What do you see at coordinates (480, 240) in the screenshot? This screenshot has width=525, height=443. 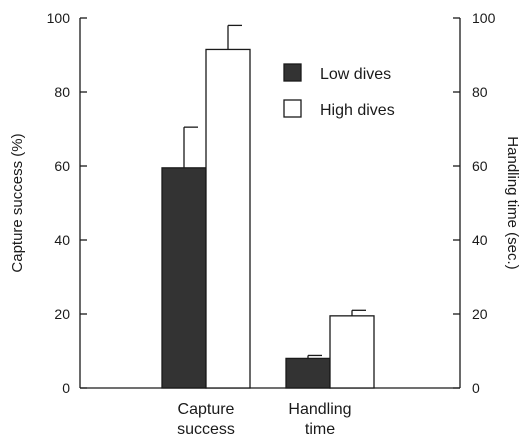 I see `right-tick-label: 40` at bounding box center [480, 240].